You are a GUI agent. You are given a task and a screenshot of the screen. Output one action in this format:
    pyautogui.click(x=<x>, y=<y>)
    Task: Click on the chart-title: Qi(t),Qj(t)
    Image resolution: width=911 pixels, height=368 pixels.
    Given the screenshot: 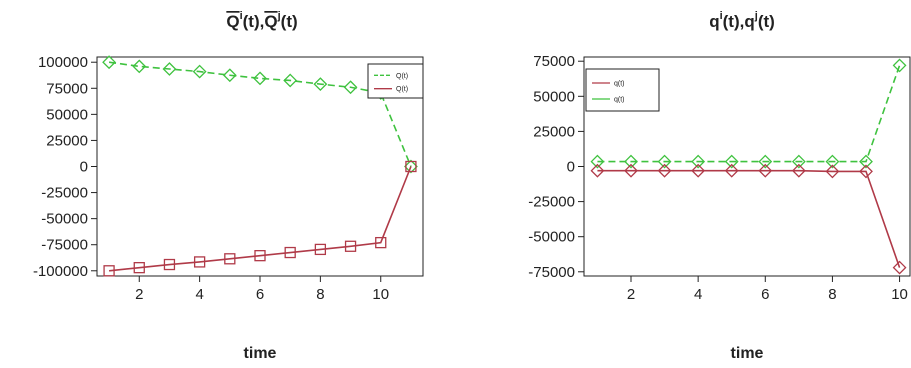 What is the action you would take?
    pyautogui.click(x=261, y=20)
    